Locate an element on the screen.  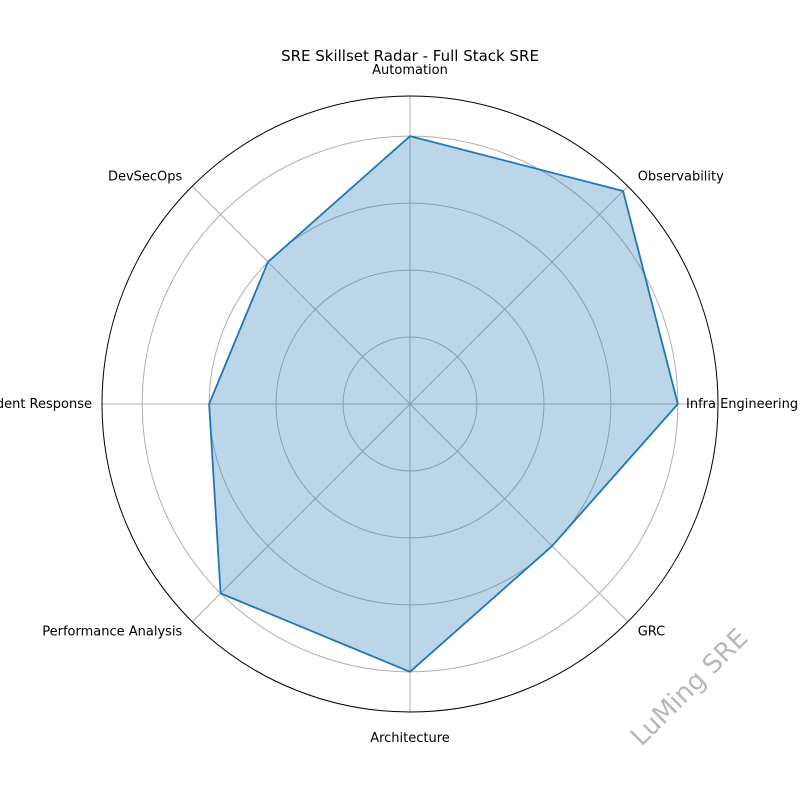
category-label: DevSecOps is located at coordinates (145, 176).